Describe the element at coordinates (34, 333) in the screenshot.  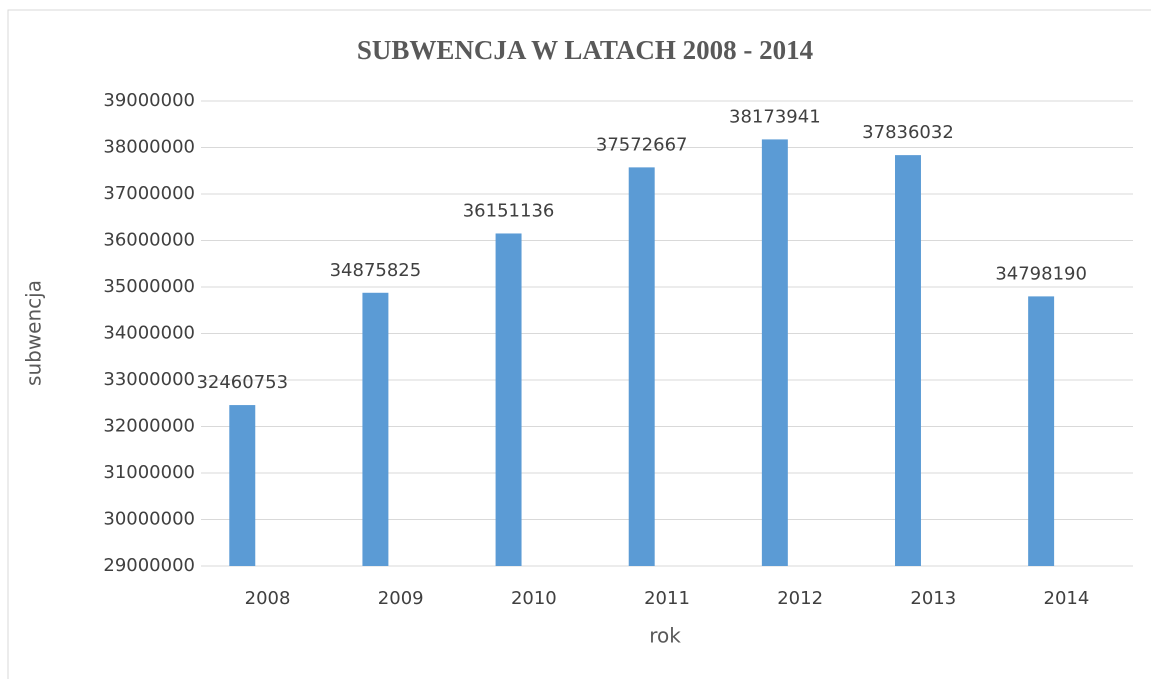
I see `y-axis-label: subwencja` at that location.